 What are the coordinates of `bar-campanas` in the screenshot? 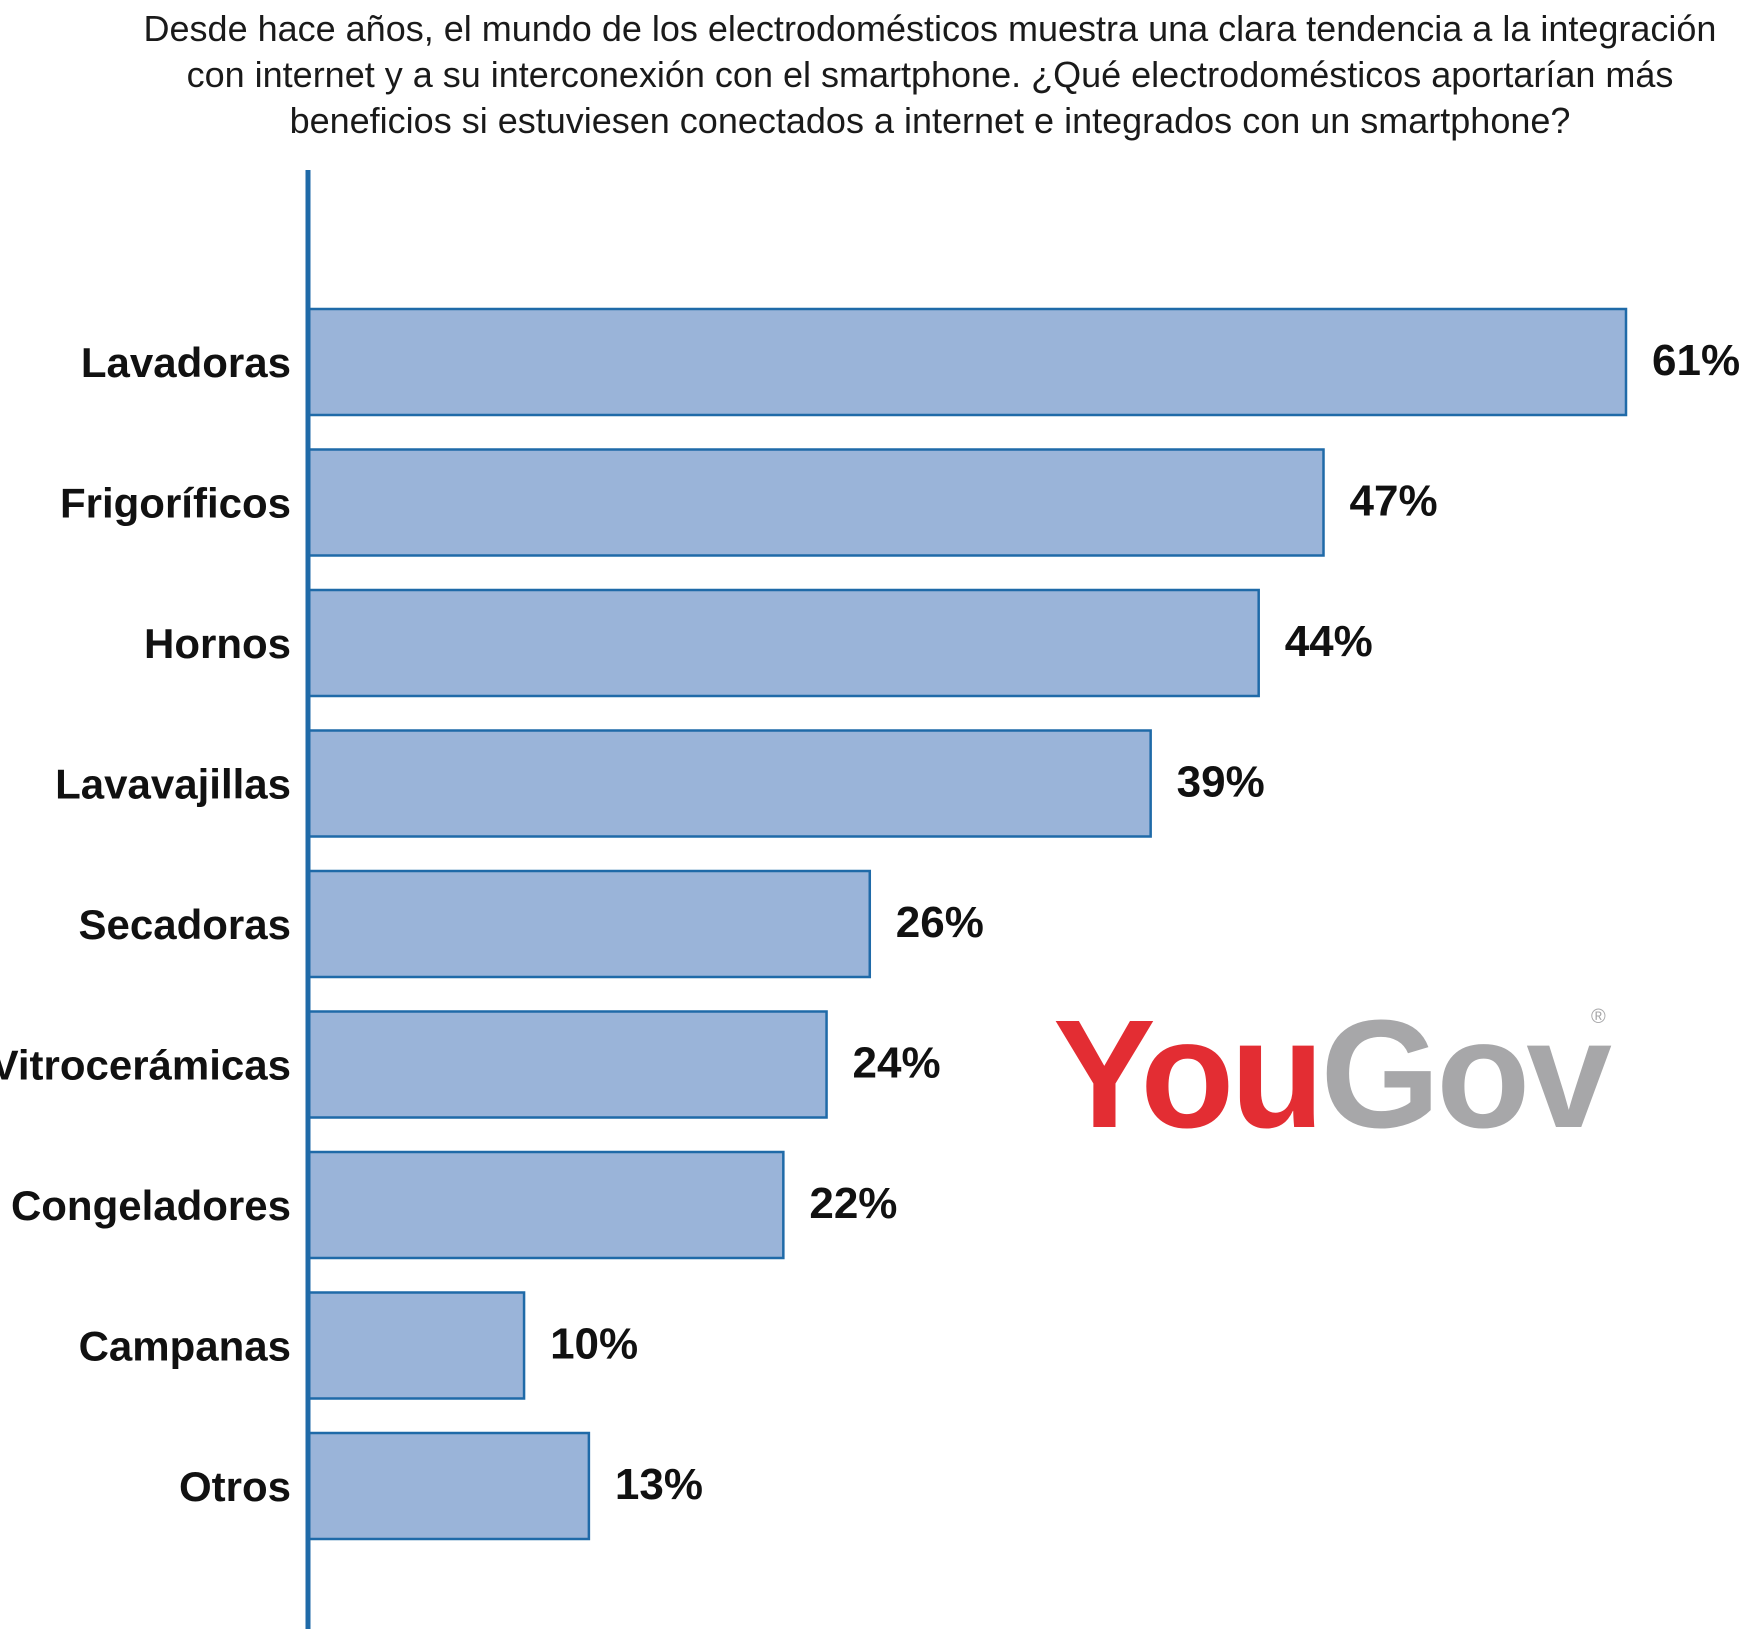 It's located at (416, 1345).